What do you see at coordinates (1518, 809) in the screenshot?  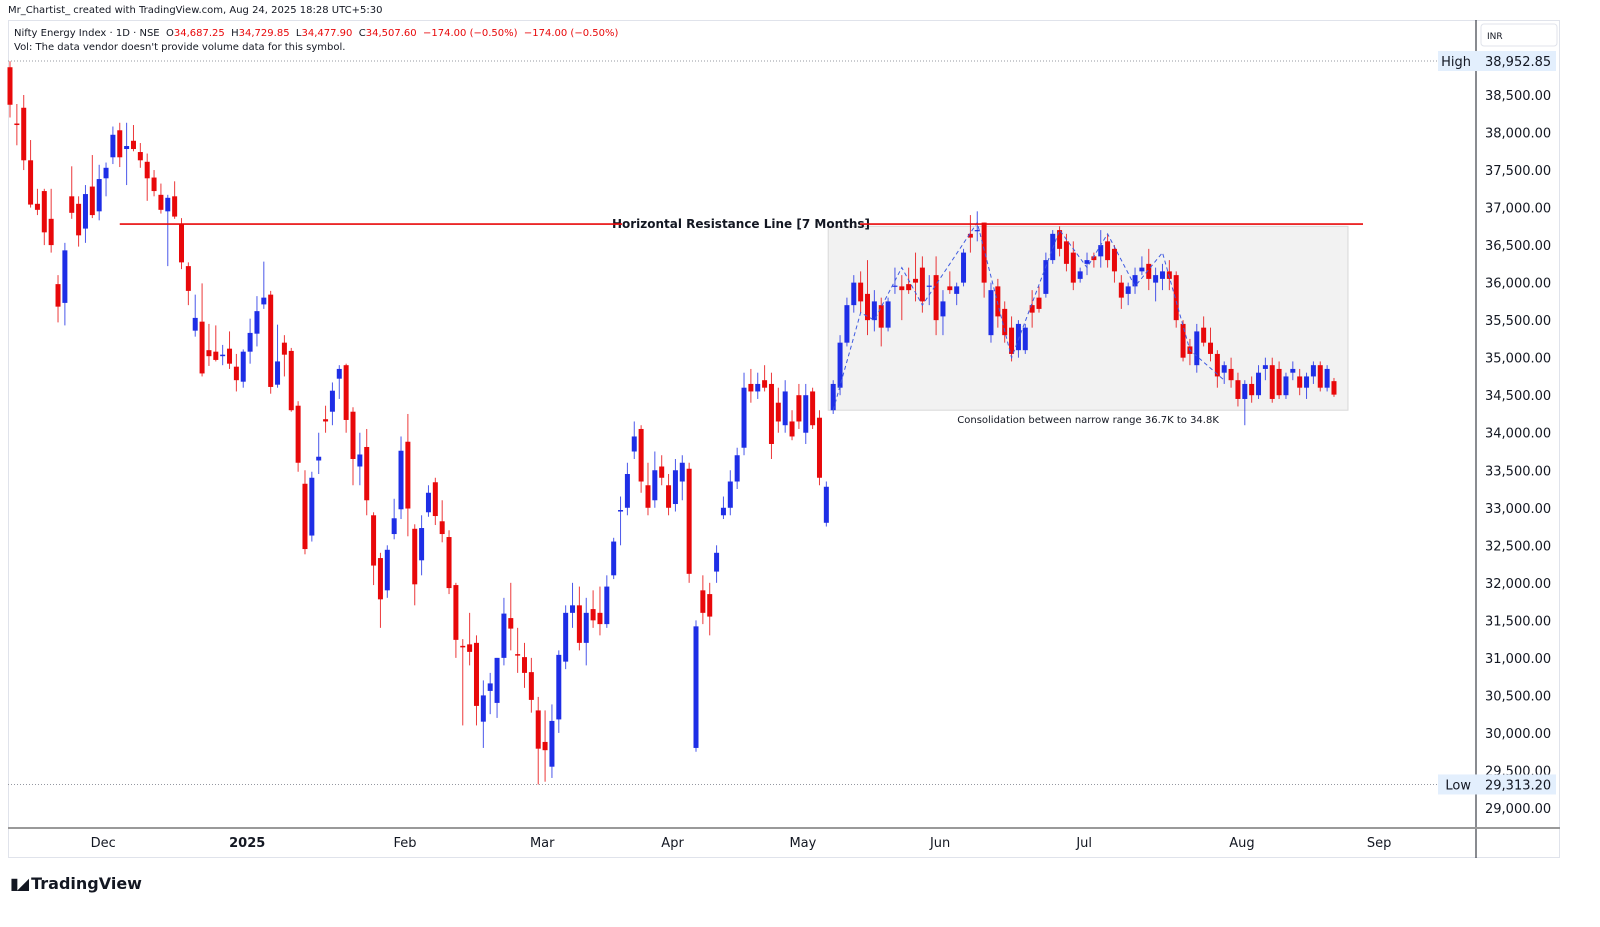 I see `y-tick-label: 29,000.00` at bounding box center [1518, 809].